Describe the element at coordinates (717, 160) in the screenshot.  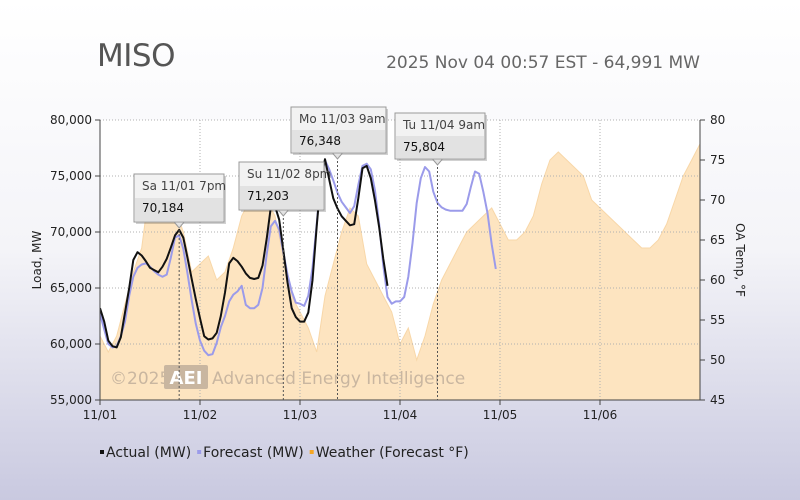
I see `y2-tick-label: 75` at that location.